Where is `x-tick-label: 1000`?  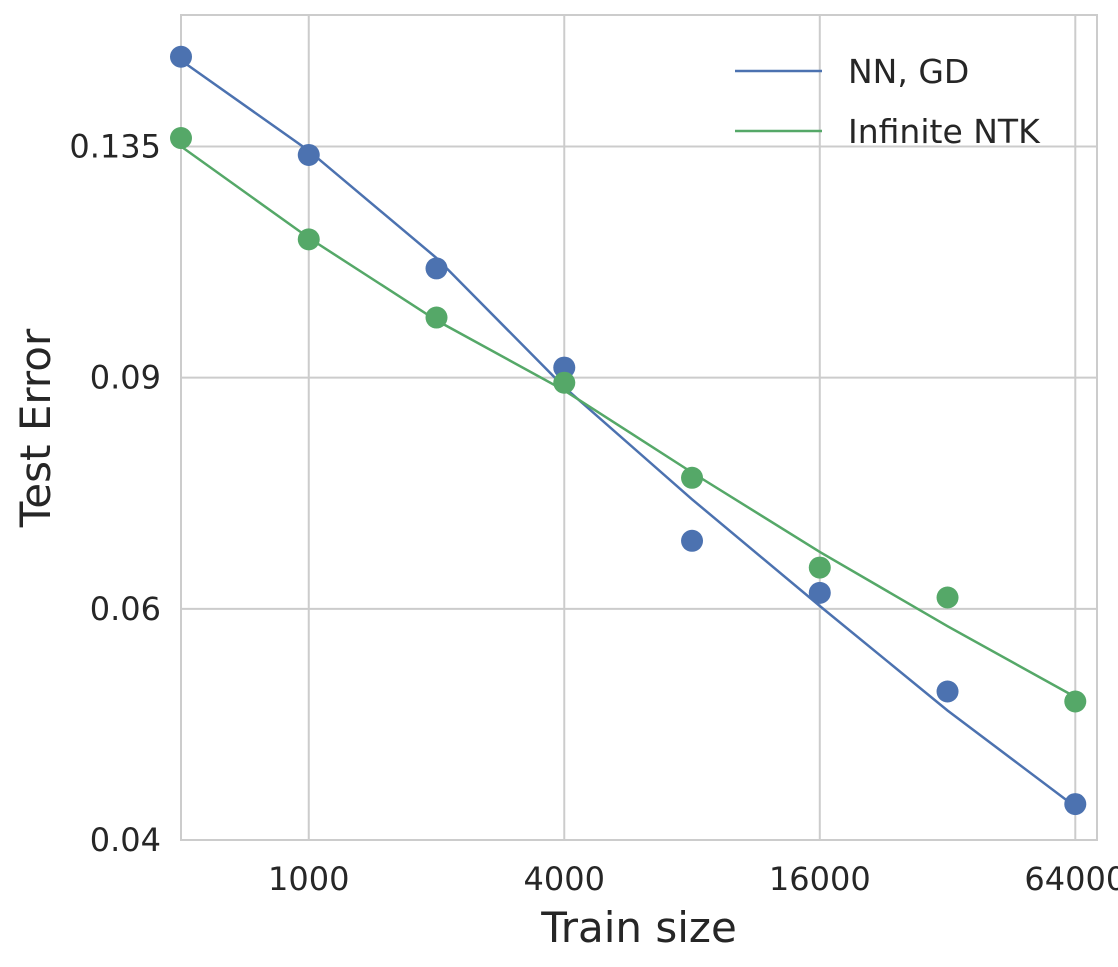 x-tick-label: 1000 is located at coordinates (308, 879).